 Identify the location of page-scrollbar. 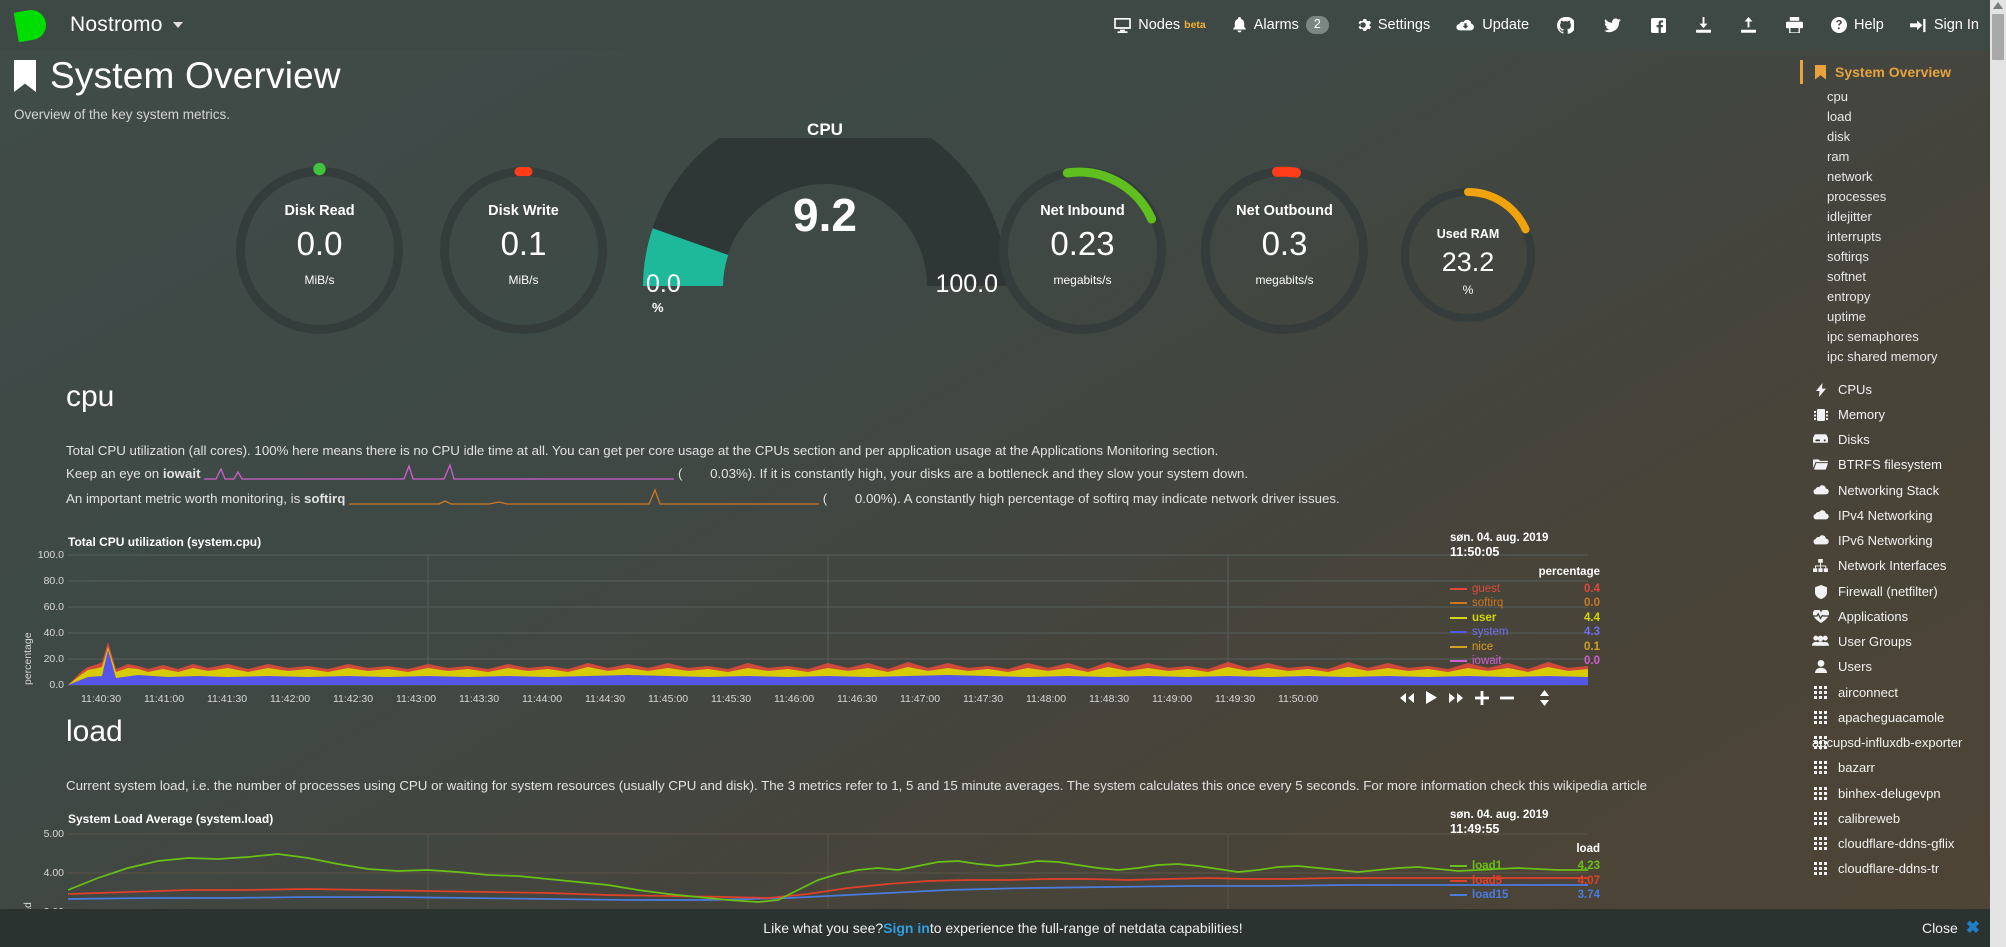
(1998, 473).